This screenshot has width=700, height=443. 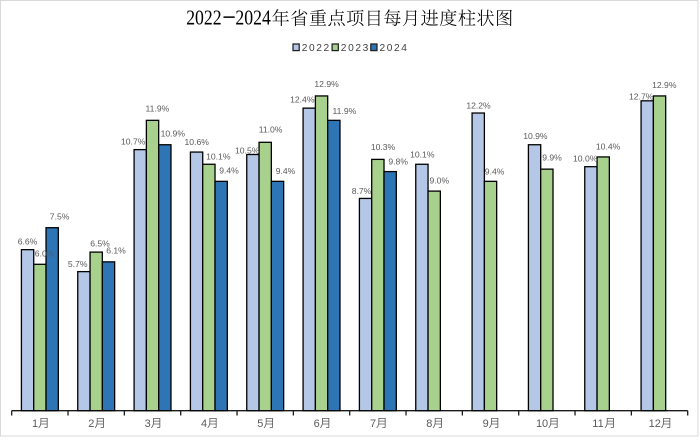 What do you see at coordinates (260, 424) in the screenshot?
I see `svg-text: 5` at bounding box center [260, 424].